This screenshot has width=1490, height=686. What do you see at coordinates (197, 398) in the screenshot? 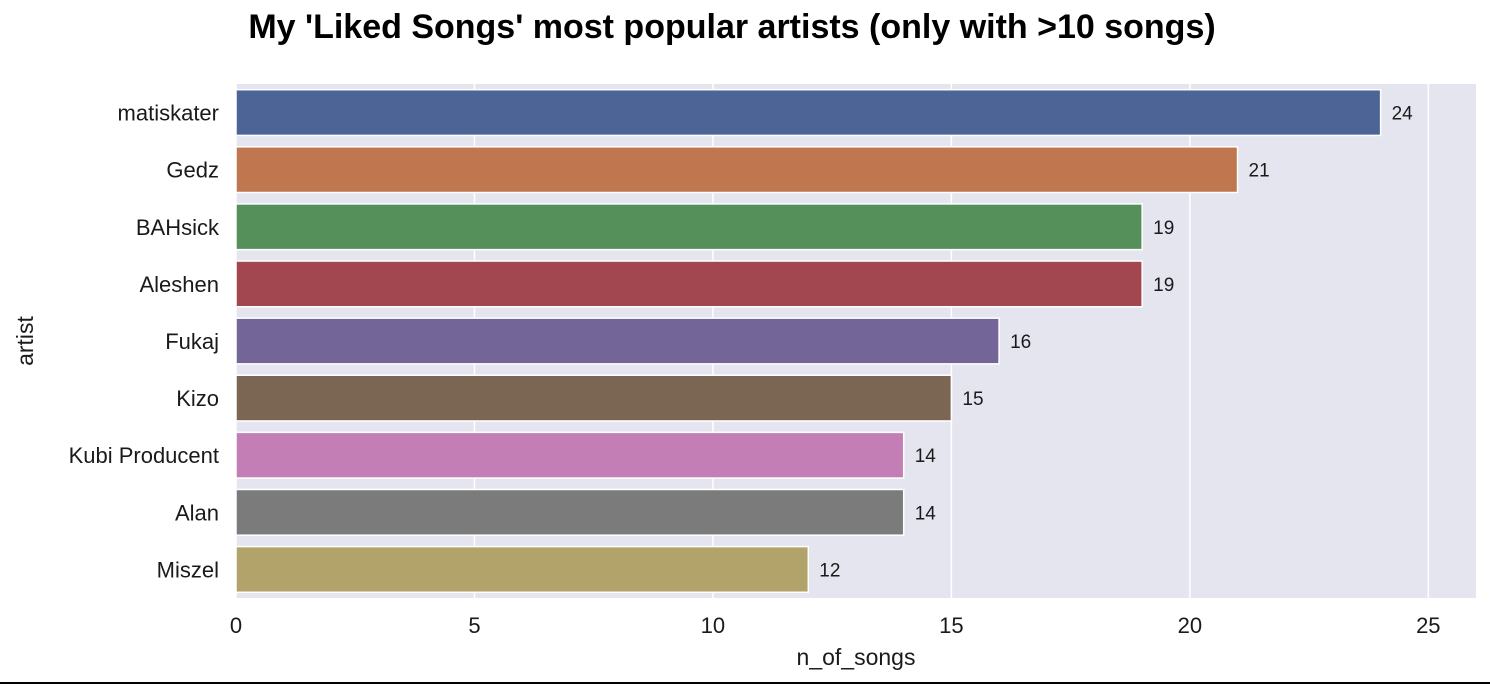
I see `y-tick-label-5: Kizo` at bounding box center [197, 398].